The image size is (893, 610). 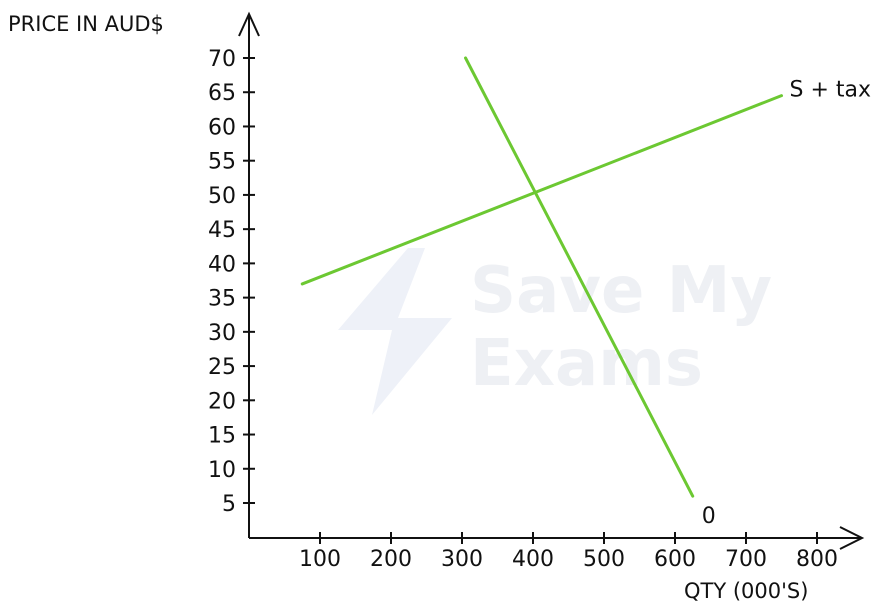 What do you see at coordinates (222, 264) in the screenshot?
I see `y-tick-label: 40` at bounding box center [222, 264].